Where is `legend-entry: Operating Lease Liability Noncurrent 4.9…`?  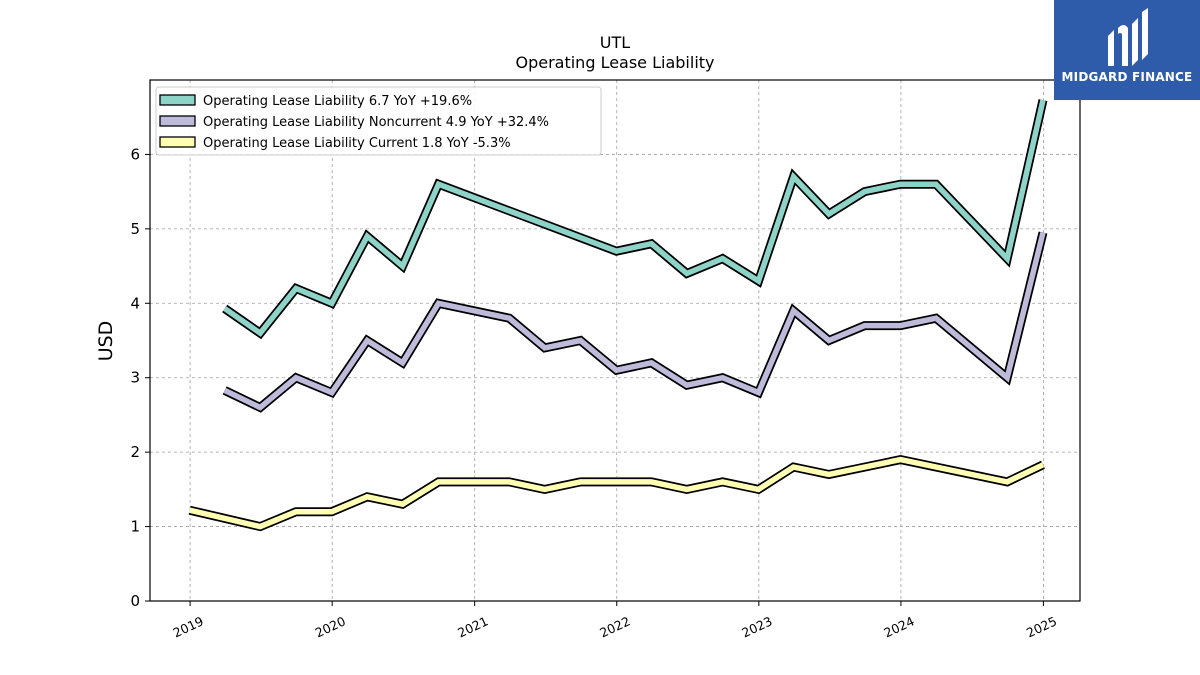
legend-entry: Operating Lease Liability Noncurrent 4.9… is located at coordinates (376, 122).